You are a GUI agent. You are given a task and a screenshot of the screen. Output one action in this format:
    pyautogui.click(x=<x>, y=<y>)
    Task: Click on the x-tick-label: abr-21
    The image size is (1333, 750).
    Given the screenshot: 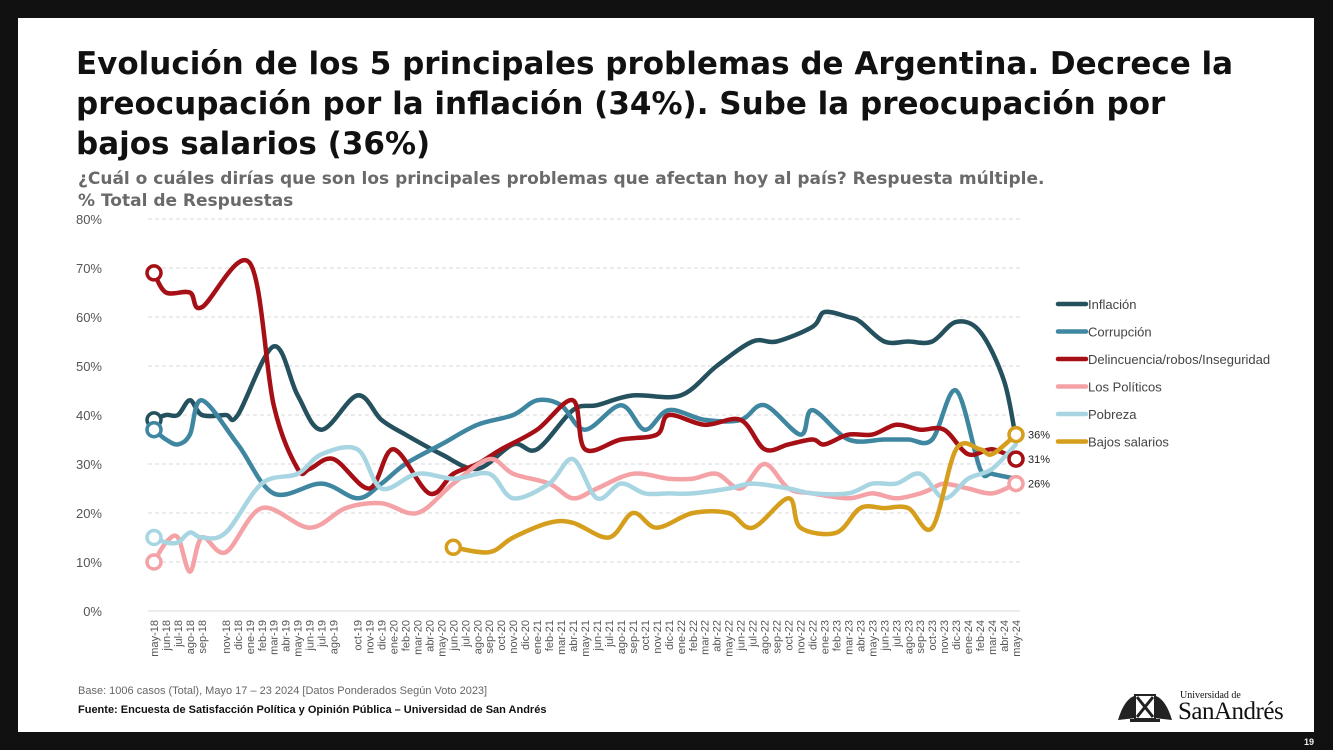 What is the action you would take?
    pyautogui.click(x=574, y=636)
    